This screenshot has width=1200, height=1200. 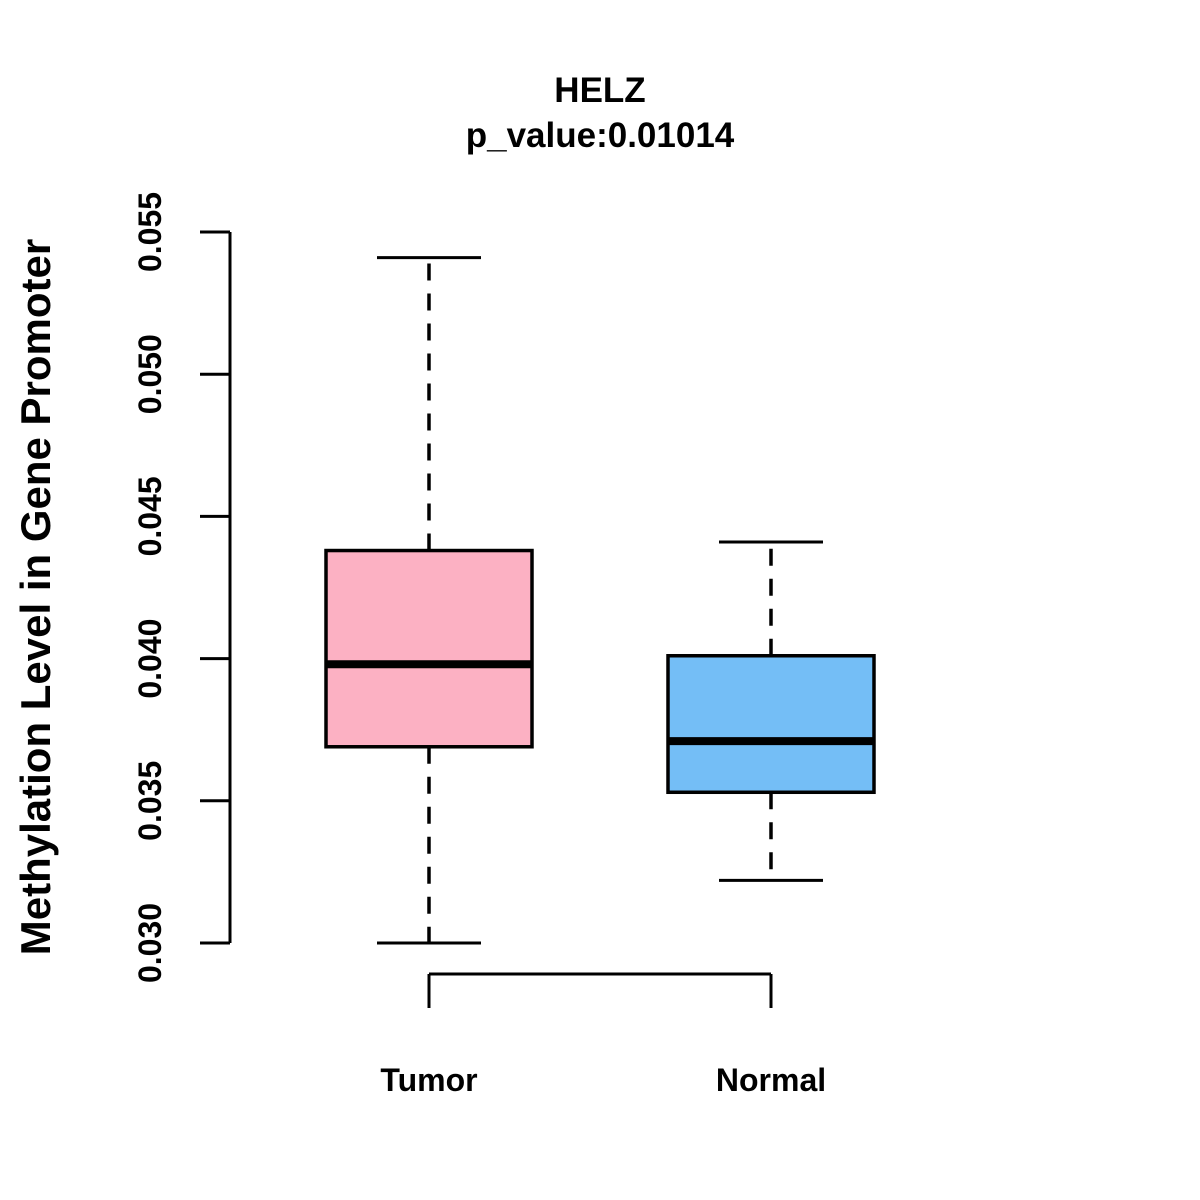 I want to click on y-axis-tick-label: 0.040, so click(x=150, y=659).